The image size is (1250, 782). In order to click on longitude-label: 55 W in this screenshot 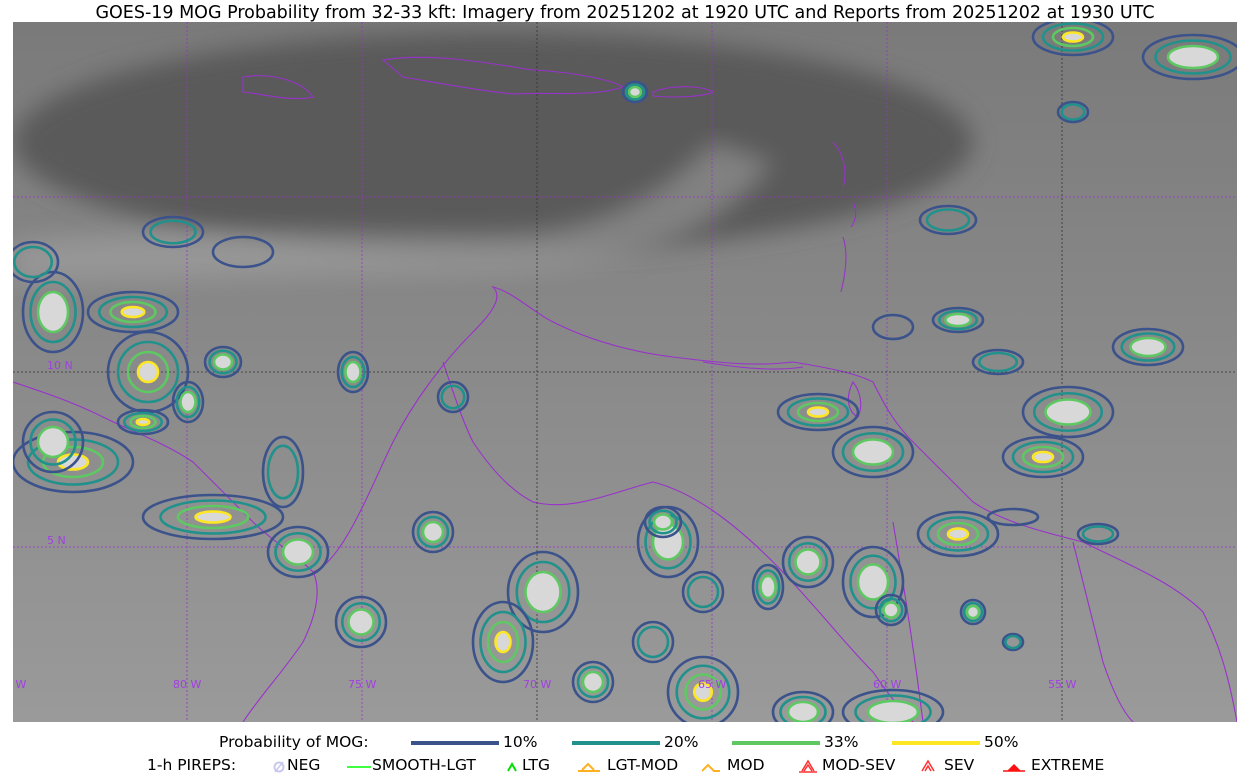, I will do `click(1062, 684)`.